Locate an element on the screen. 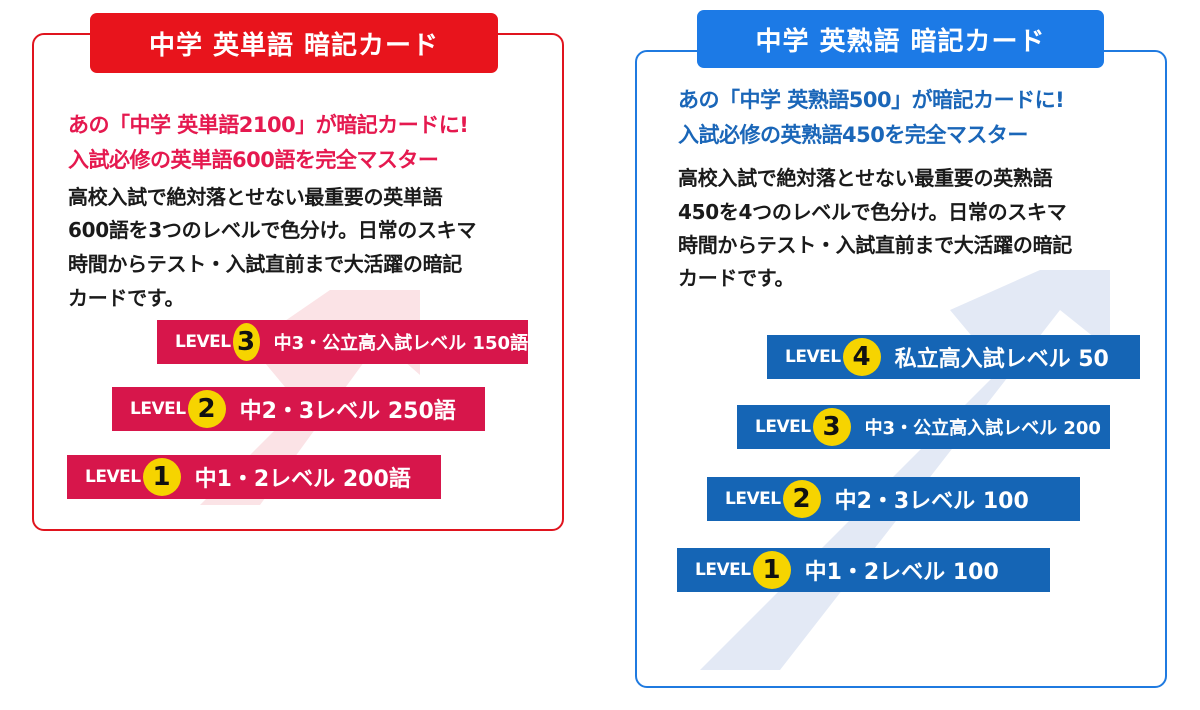  word-card-headline-1: あの「中学 英単語2100」が暗記カードに! is located at coordinates (268, 125).